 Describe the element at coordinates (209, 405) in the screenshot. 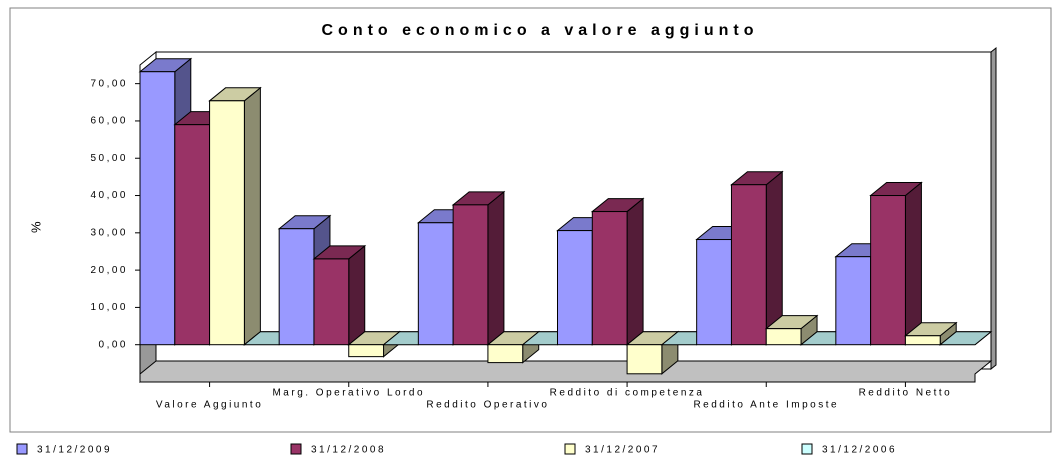

I see `x-tick-label: Valore Aggiunto` at that location.